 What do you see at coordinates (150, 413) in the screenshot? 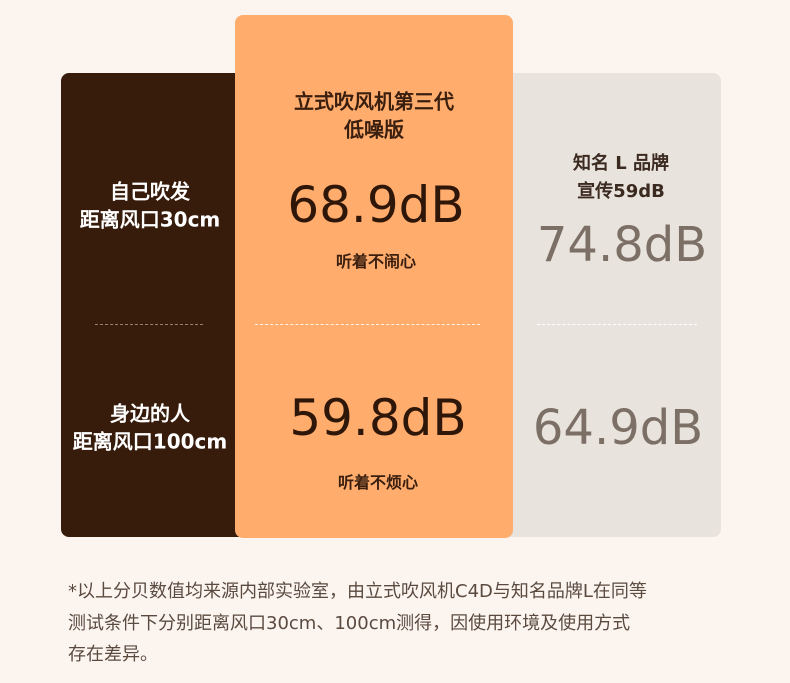
I see `row-label: 身边的人` at bounding box center [150, 413].